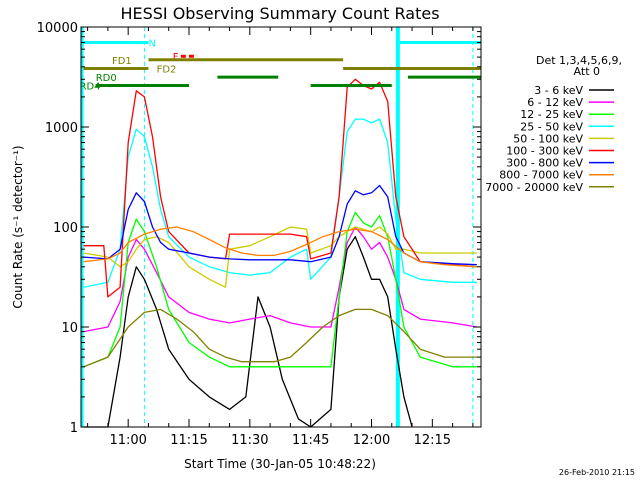 This screenshot has height=480, width=640. What do you see at coordinates (57, 28) in the screenshot?
I see `y-tick-label-4: 10000` at bounding box center [57, 28].